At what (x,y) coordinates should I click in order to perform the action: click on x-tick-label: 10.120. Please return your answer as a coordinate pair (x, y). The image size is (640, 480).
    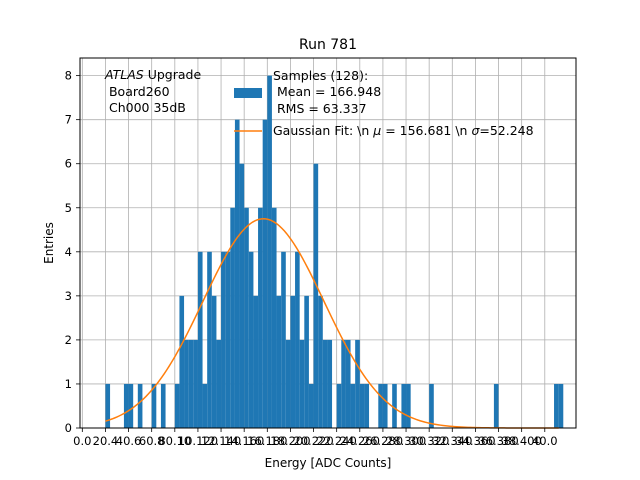
    Looking at the image, I should click on (198, 441).